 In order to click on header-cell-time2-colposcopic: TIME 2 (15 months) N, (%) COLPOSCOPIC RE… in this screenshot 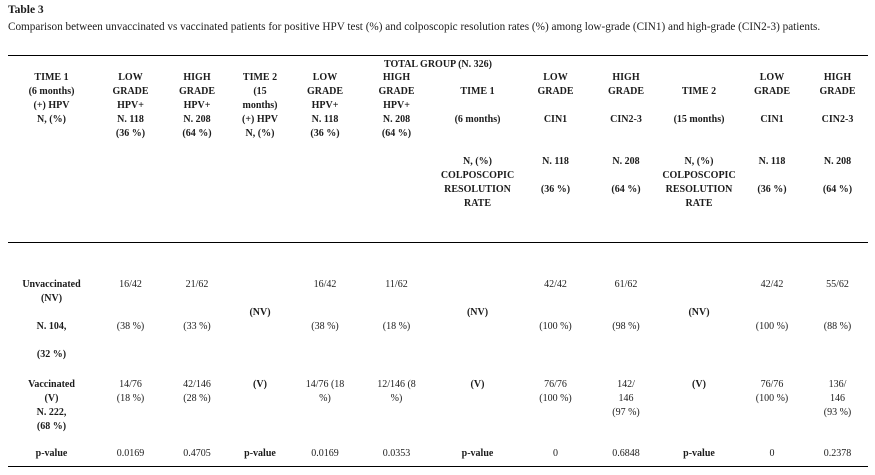, I will do `click(699, 147)`.